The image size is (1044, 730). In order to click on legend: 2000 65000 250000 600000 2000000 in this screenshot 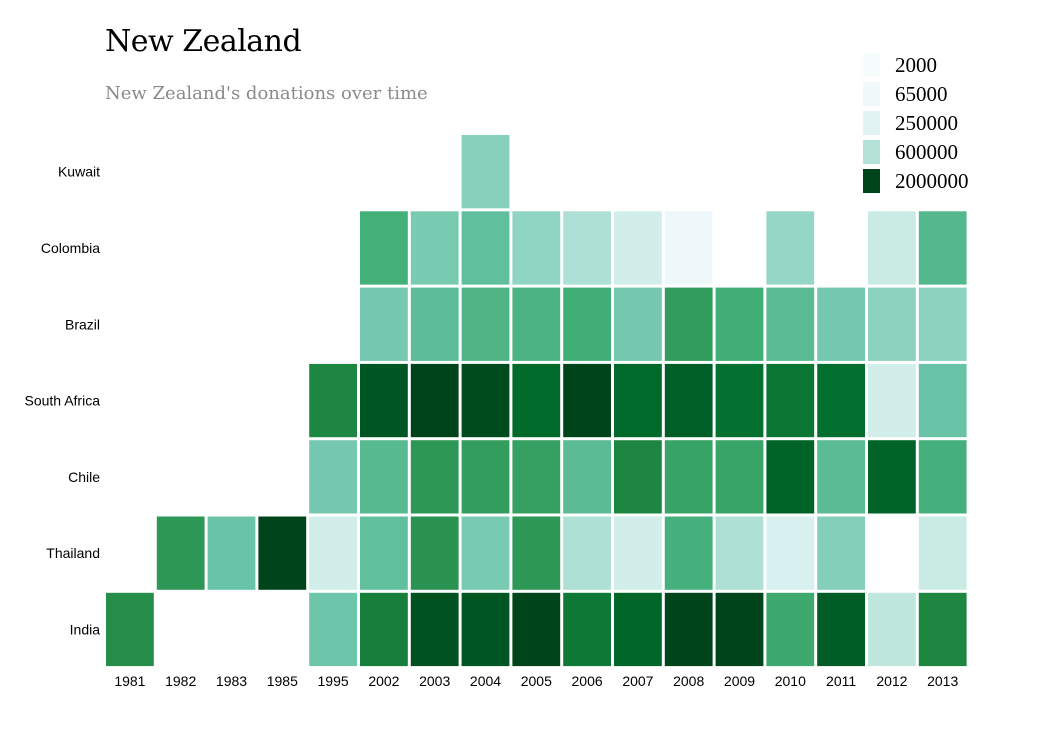, I will do `click(916, 123)`.